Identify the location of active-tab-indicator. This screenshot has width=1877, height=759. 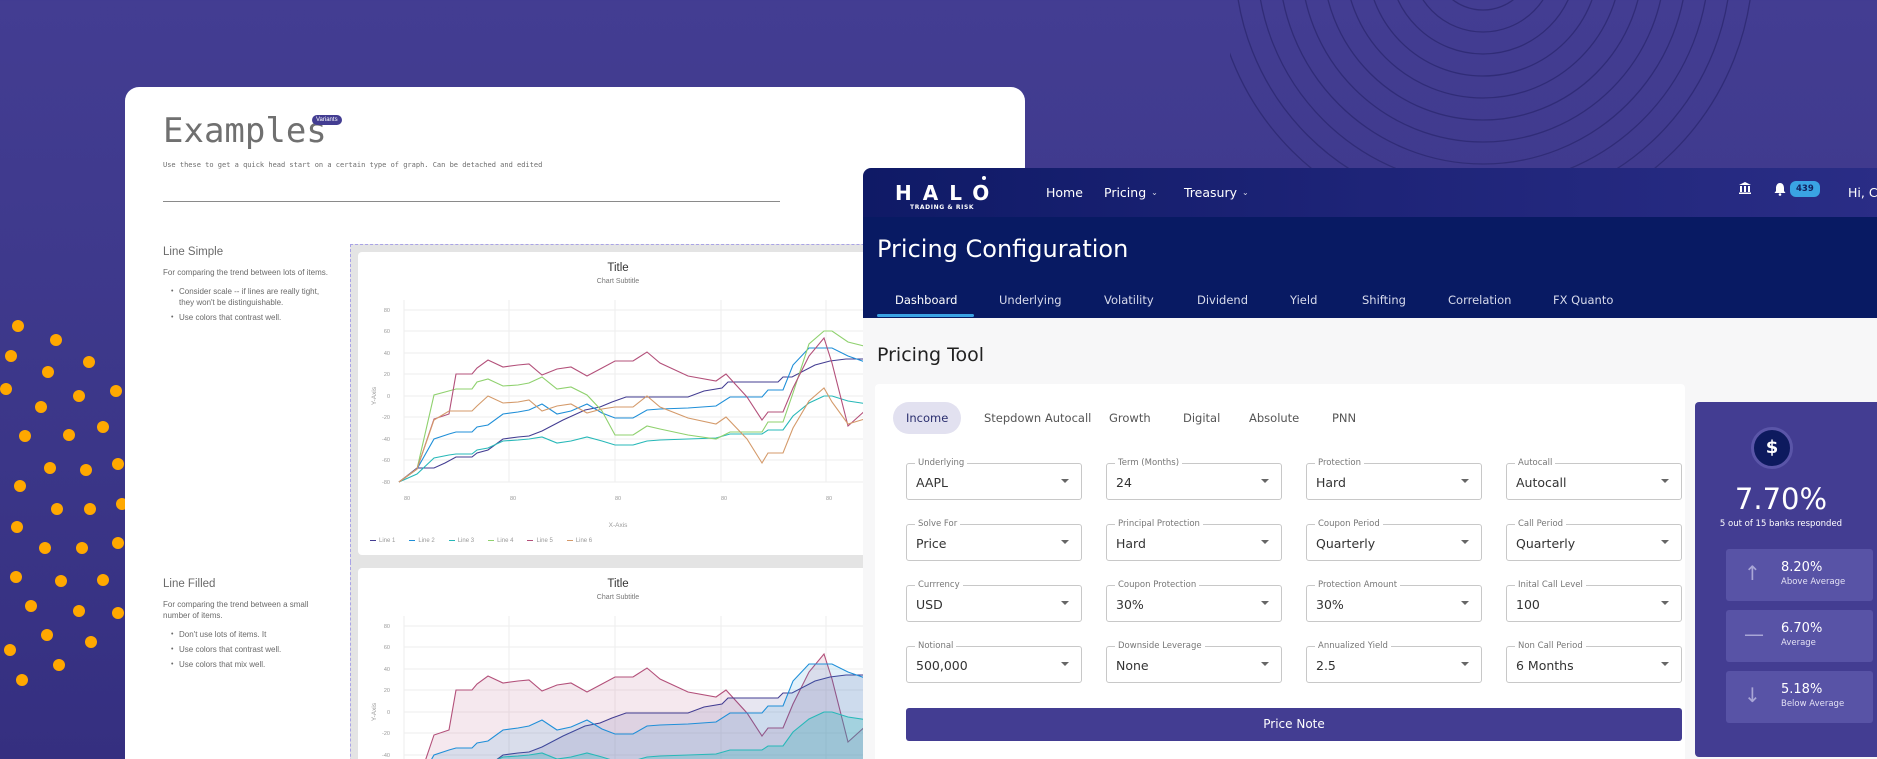
(925, 315).